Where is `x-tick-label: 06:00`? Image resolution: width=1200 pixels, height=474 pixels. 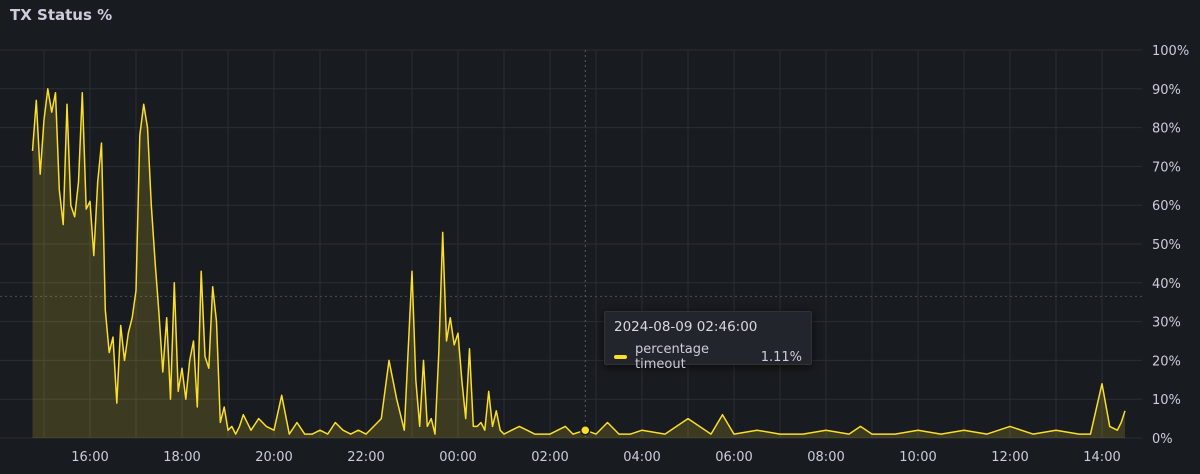 x-tick-label: 06:00 is located at coordinates (733, 457).